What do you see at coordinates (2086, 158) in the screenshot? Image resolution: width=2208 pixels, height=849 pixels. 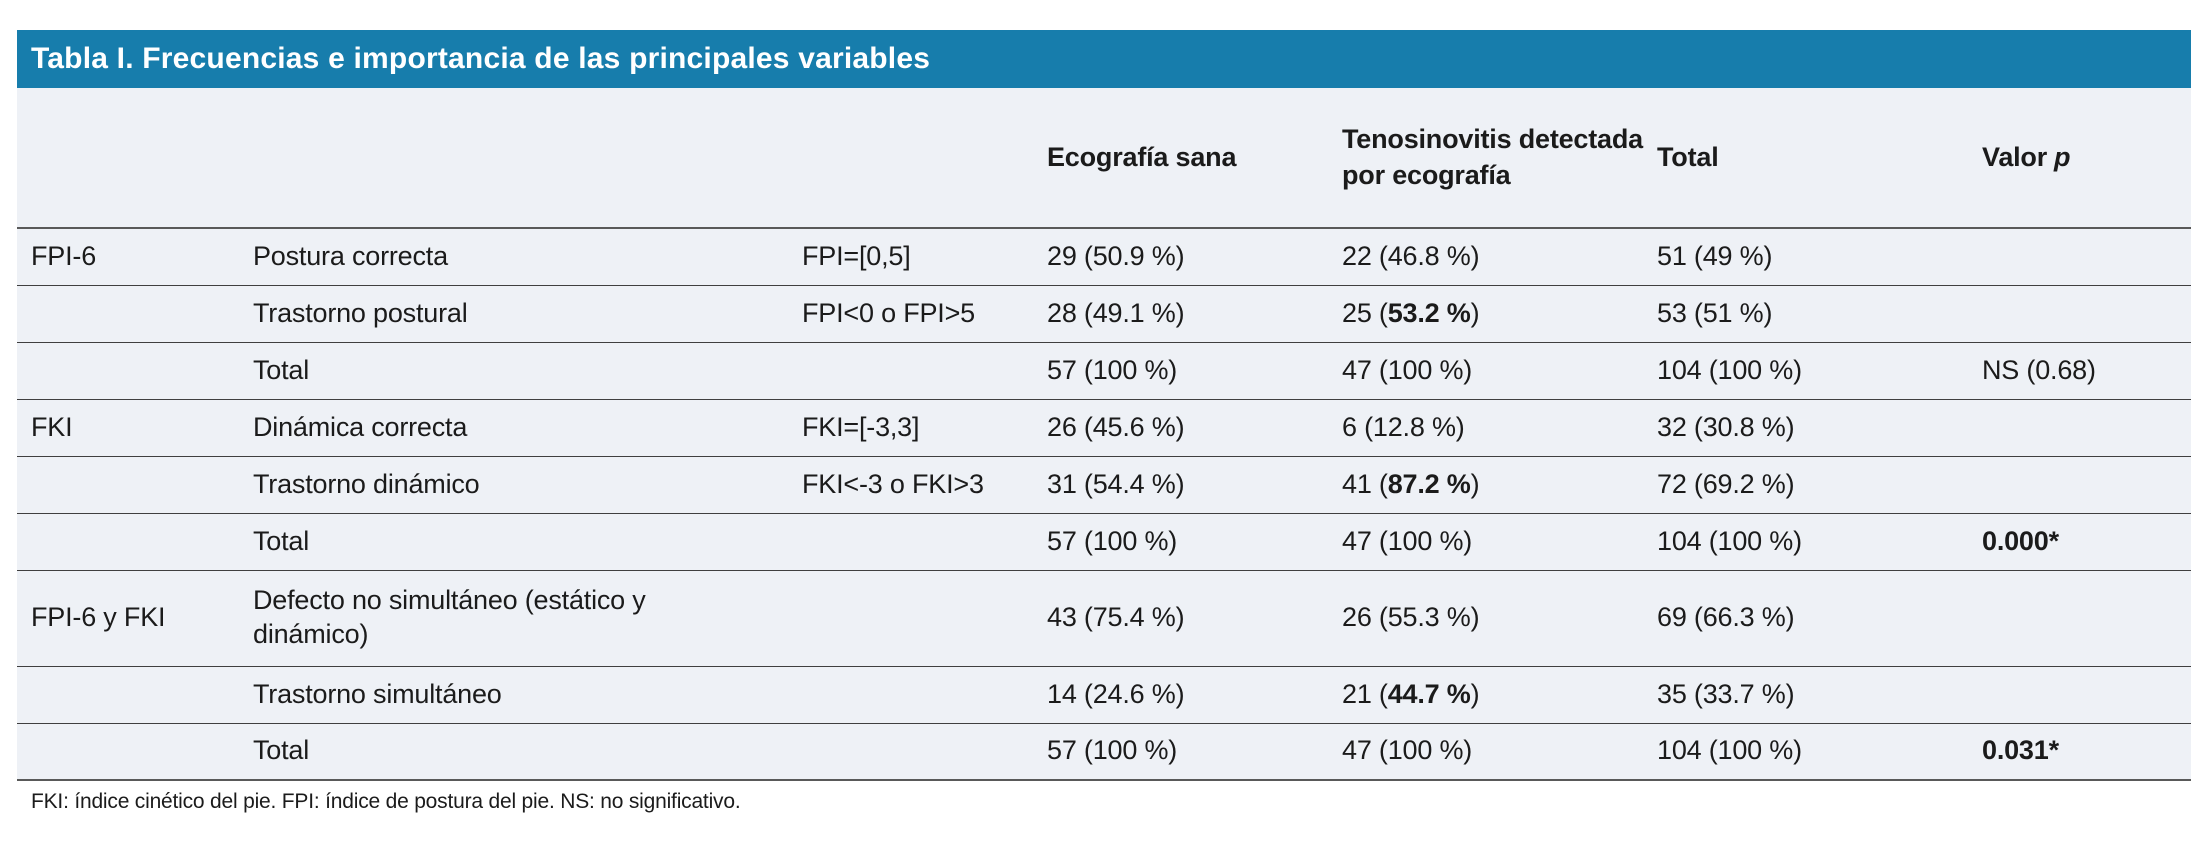 I see `column-header-valor-p: Valor p` at bounding box center [2086, 158].